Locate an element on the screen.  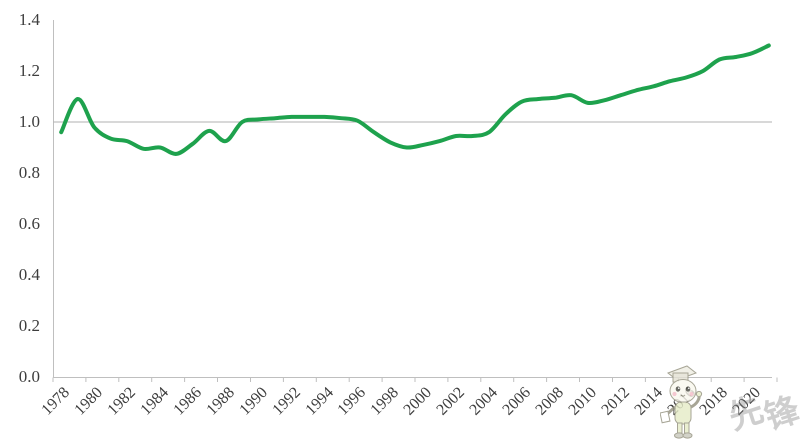
y-axis-tick-label: 1.2 is located at coordinates (29, 70).